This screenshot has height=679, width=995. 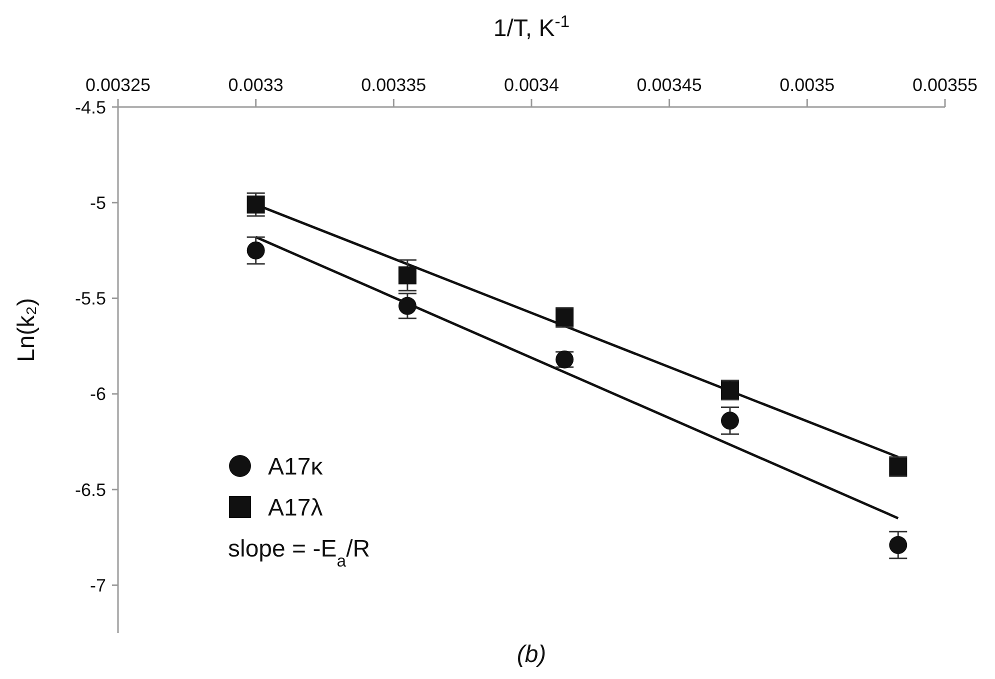 What do you see at coordinates (90, 107) in the screenshot?
I see `y-tick-label: -4.5` at bounding box center [90, 107].